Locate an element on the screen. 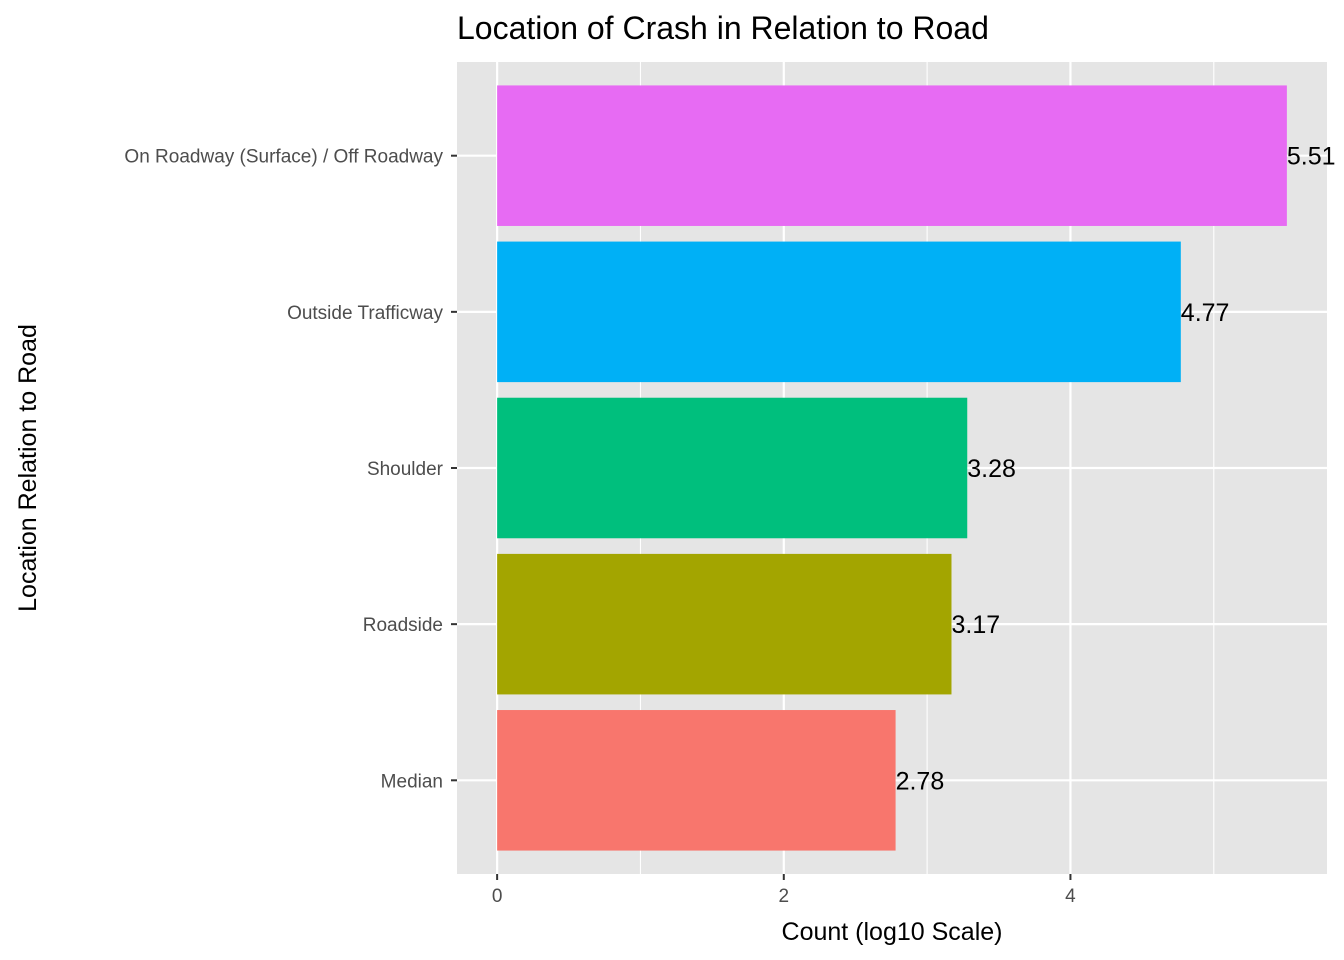 This screenshot has width=1344, height=960. data-label: 2.78 is located at coordinates (920, 781).